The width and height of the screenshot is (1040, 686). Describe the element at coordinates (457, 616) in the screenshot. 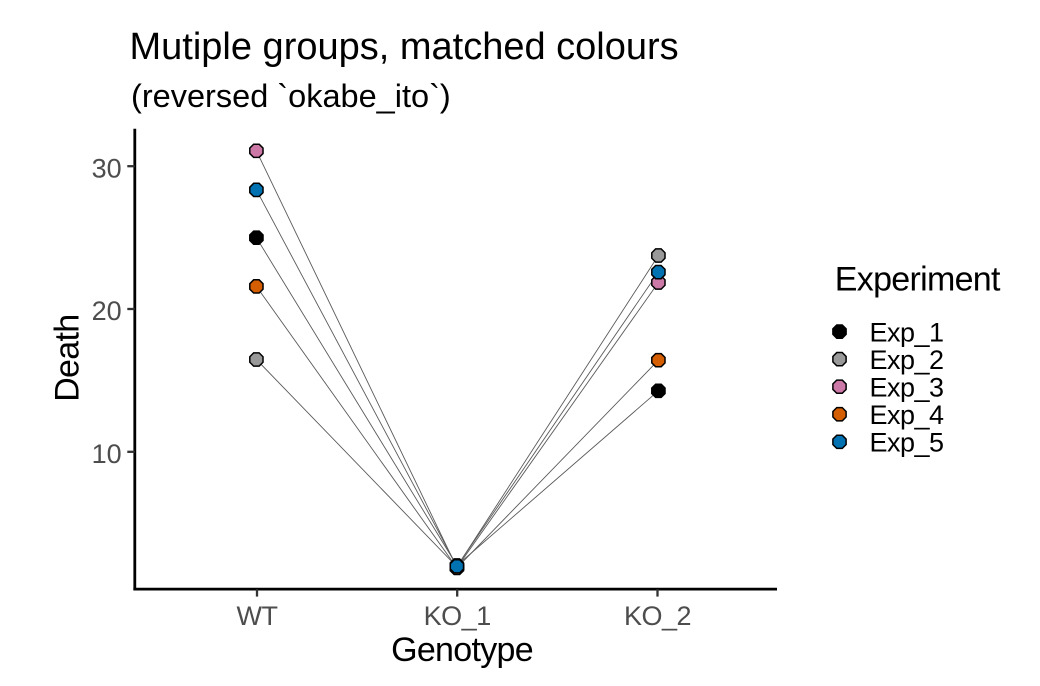

I see `svg-text: KO_1` at that location.